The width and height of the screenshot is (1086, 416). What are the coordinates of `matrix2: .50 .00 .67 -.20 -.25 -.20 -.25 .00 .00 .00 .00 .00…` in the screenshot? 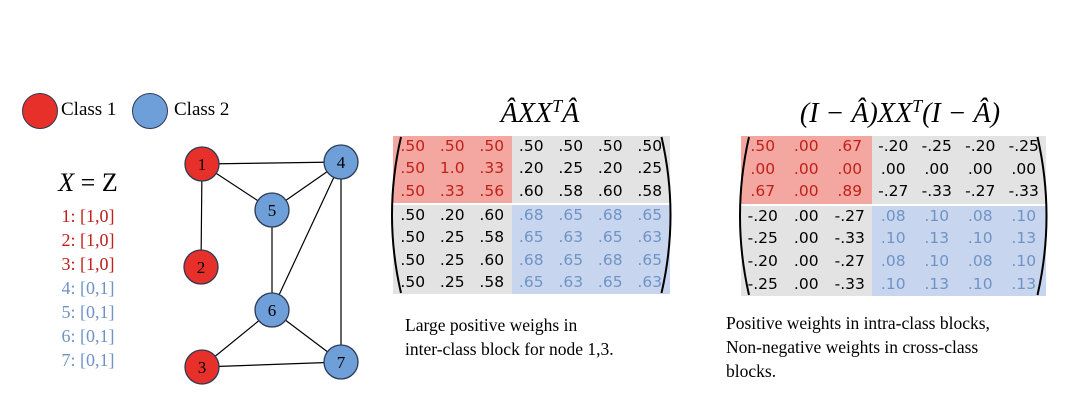 It's located at (892, 216).